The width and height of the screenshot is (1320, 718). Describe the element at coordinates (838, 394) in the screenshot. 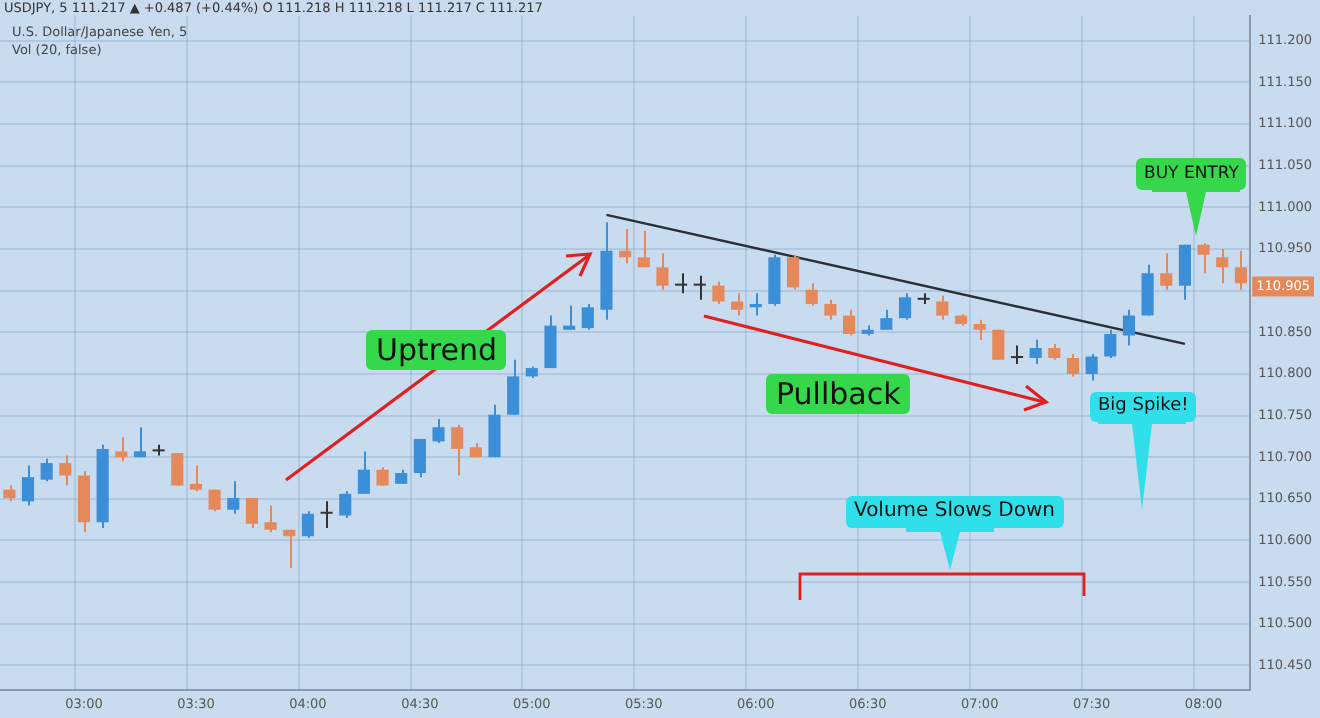

I see `annotation: Pullback` at that location.